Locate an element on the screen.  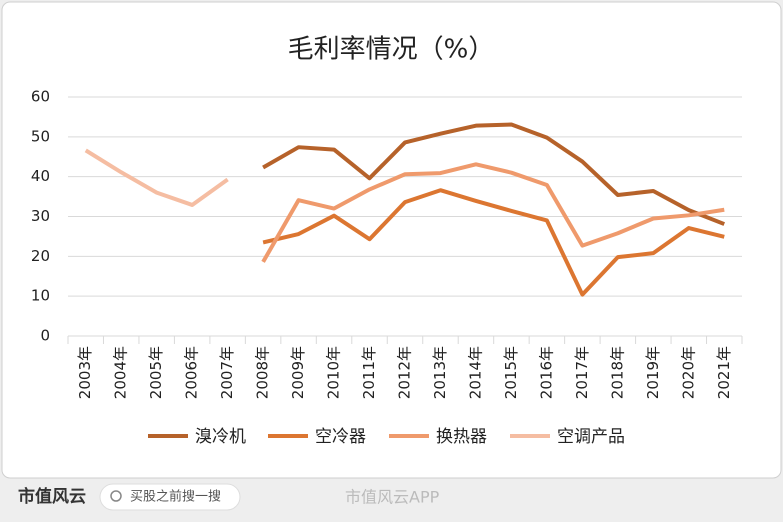
footer-logo: 市值风云 is located at coordinates (52, 496).